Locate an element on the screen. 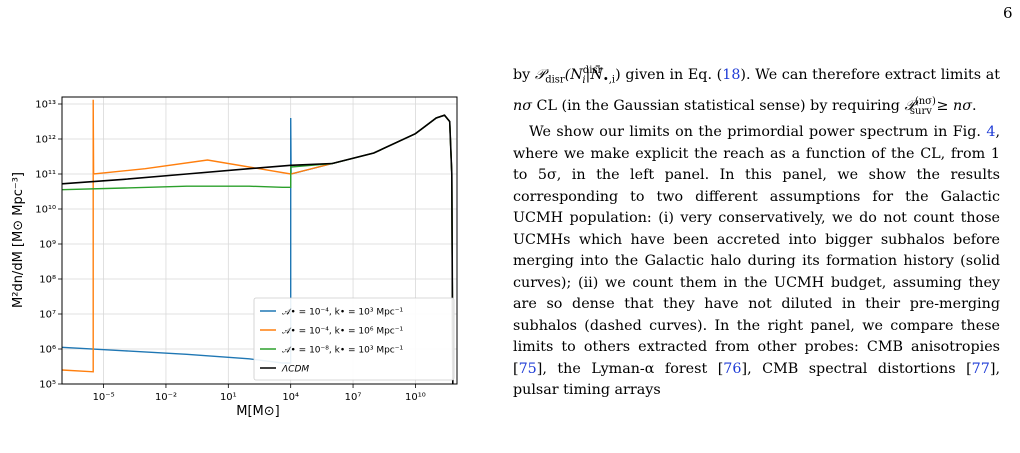  figure-ref: 4 is located at coordinates (991, 132).